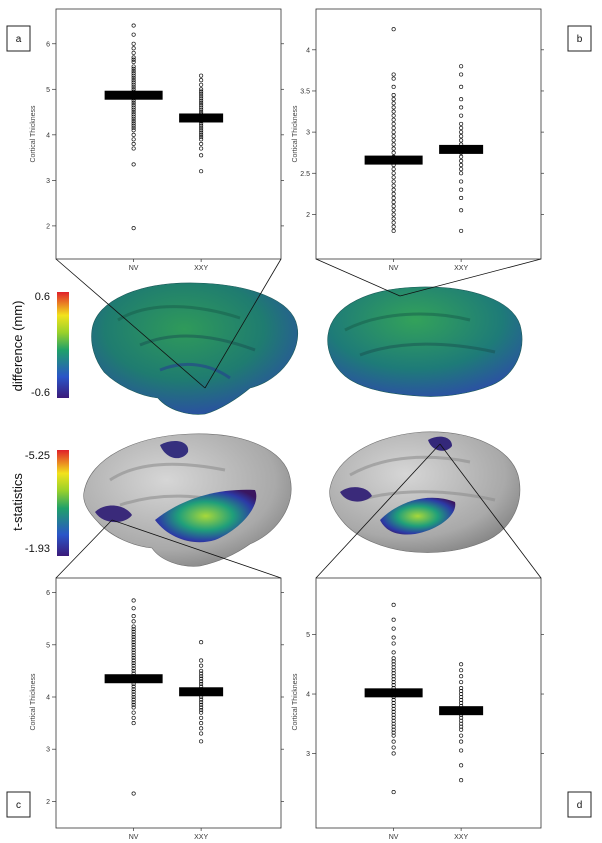  I want to click on panel-b-plot: 2 2.5 3 3.5 4 NV XXY, so click(422, 149).